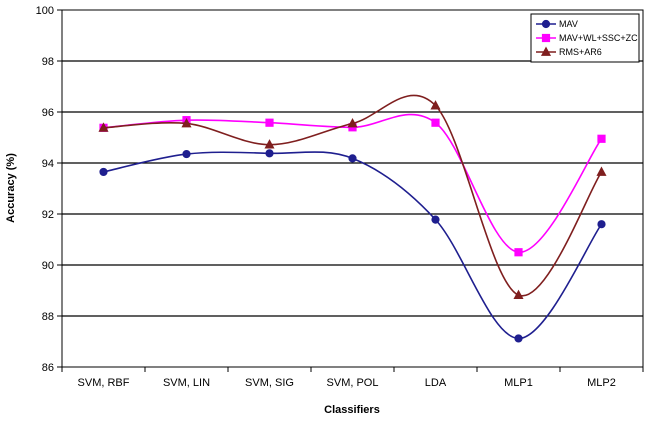  Describe the element at coordinates (269, 383) in the screenshot. I see `x-tick-label: SVM, SIG` at that location.